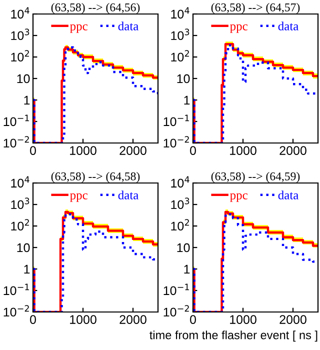  What do you see at coordinates (234, 336) in the screenshot?
I see `x-axis-title: time from the flasher event [ ns ]` at bounding box center [234, 336].